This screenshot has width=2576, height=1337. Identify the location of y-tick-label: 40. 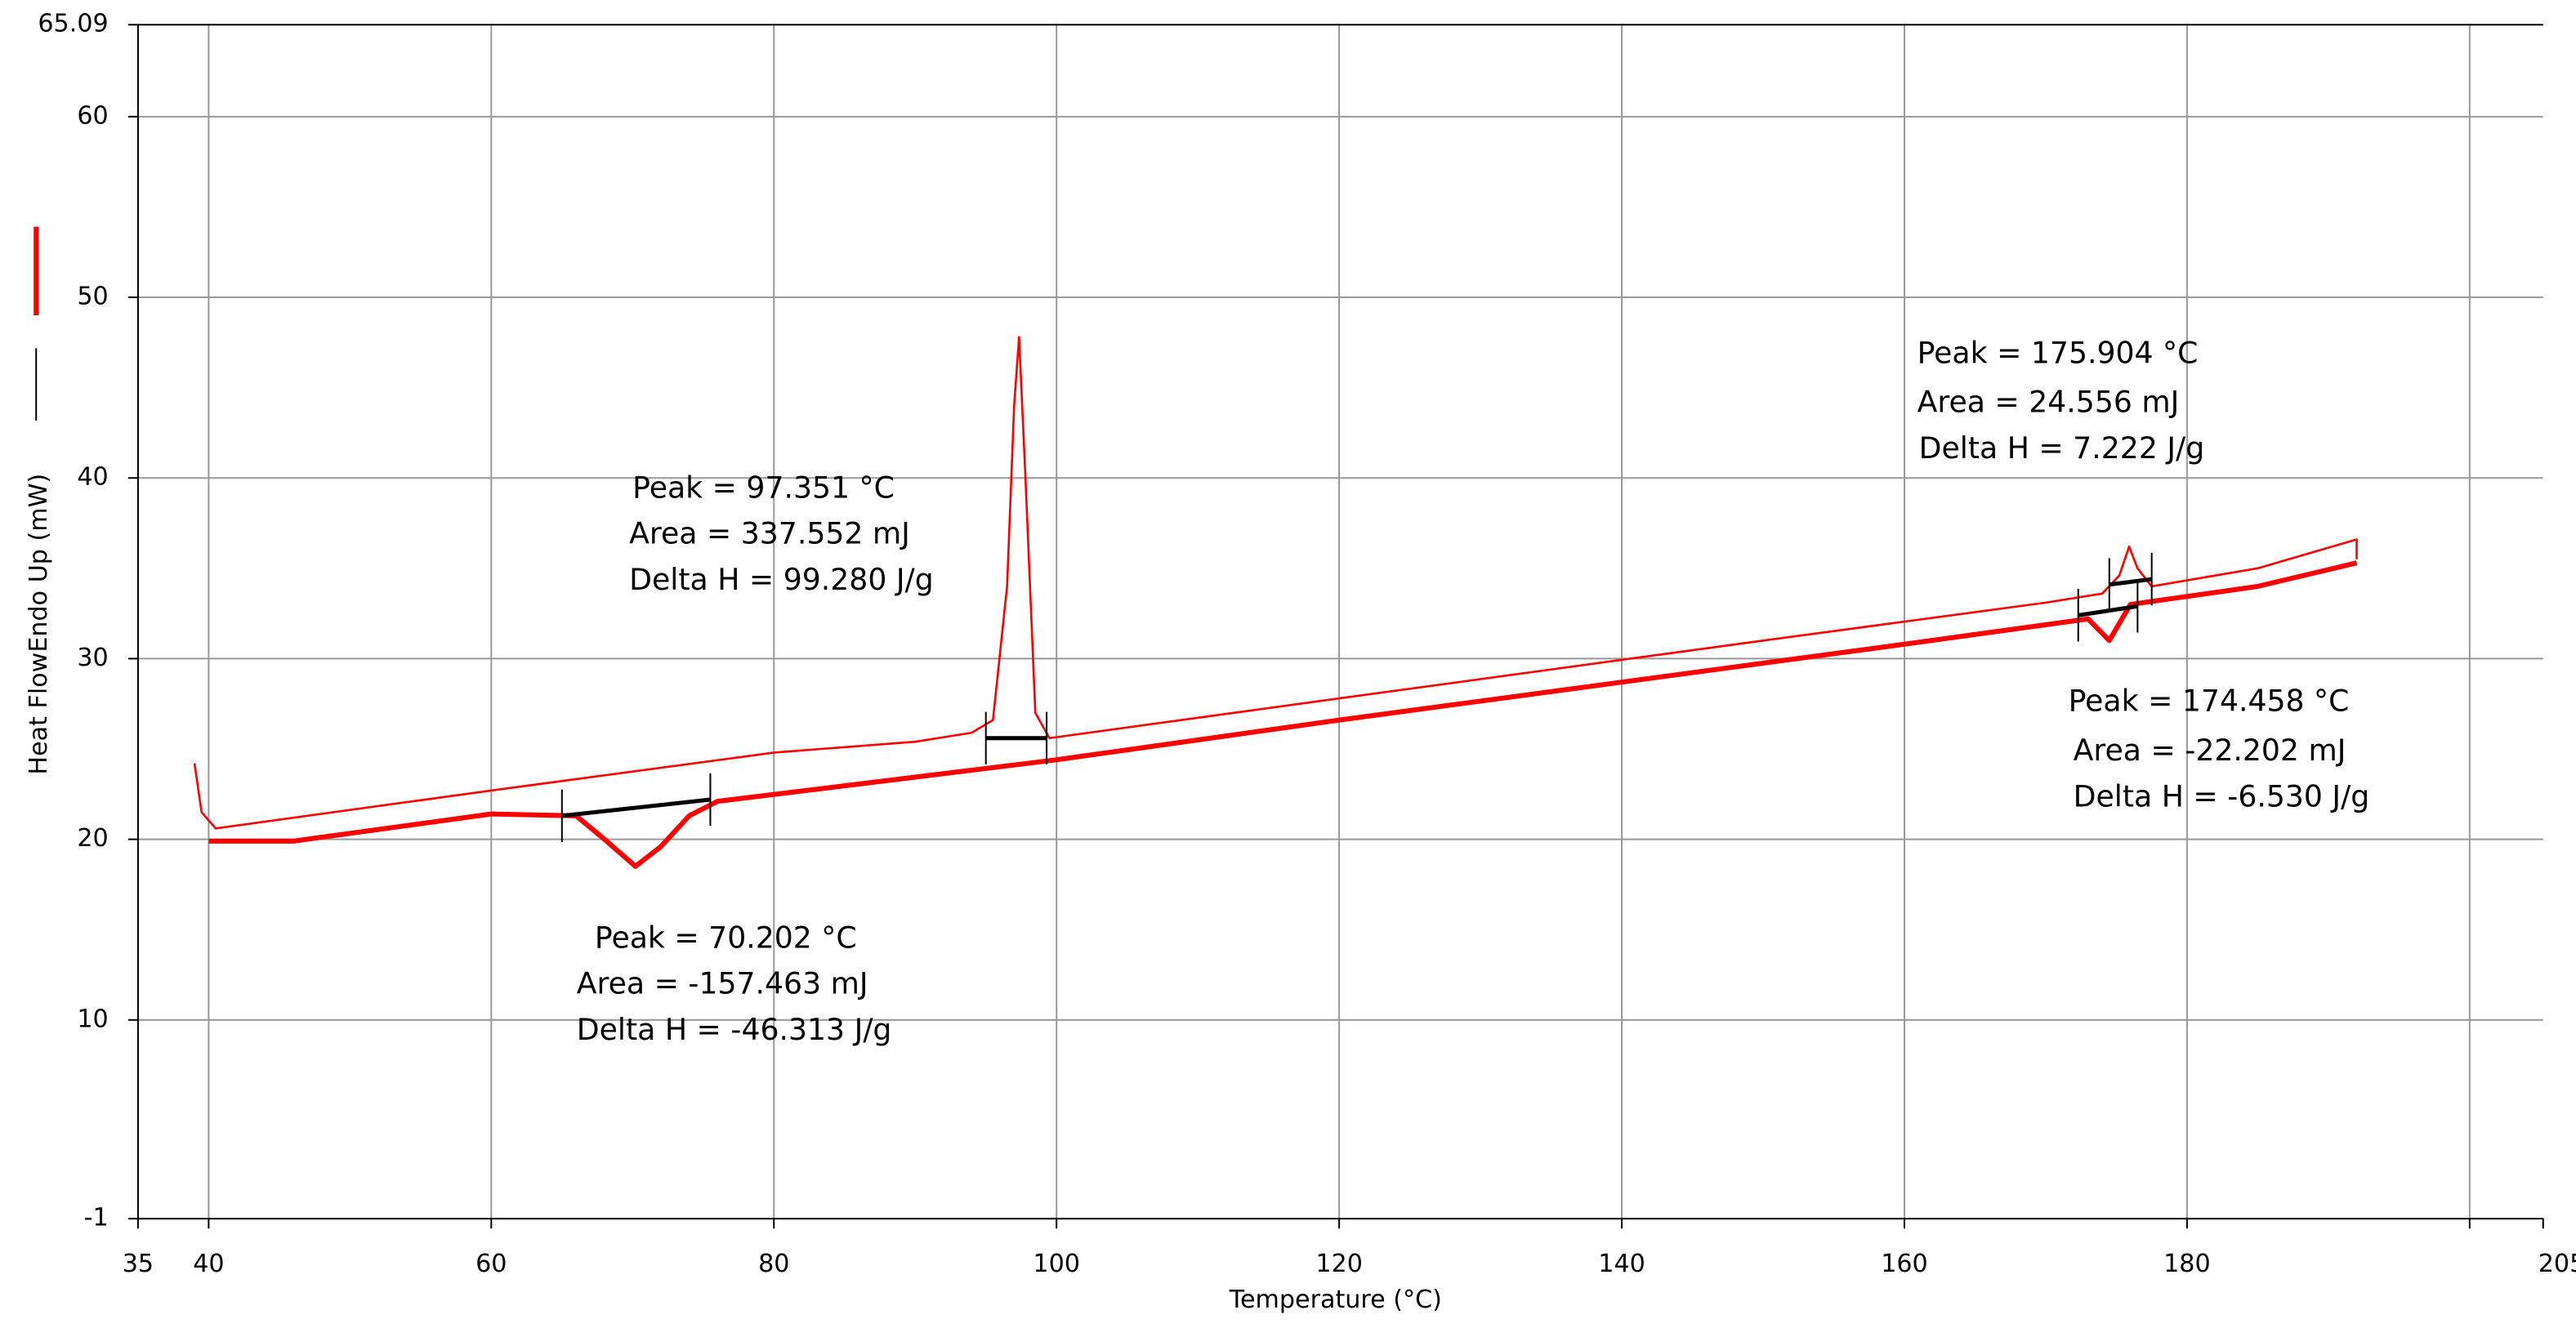
(93, 477).